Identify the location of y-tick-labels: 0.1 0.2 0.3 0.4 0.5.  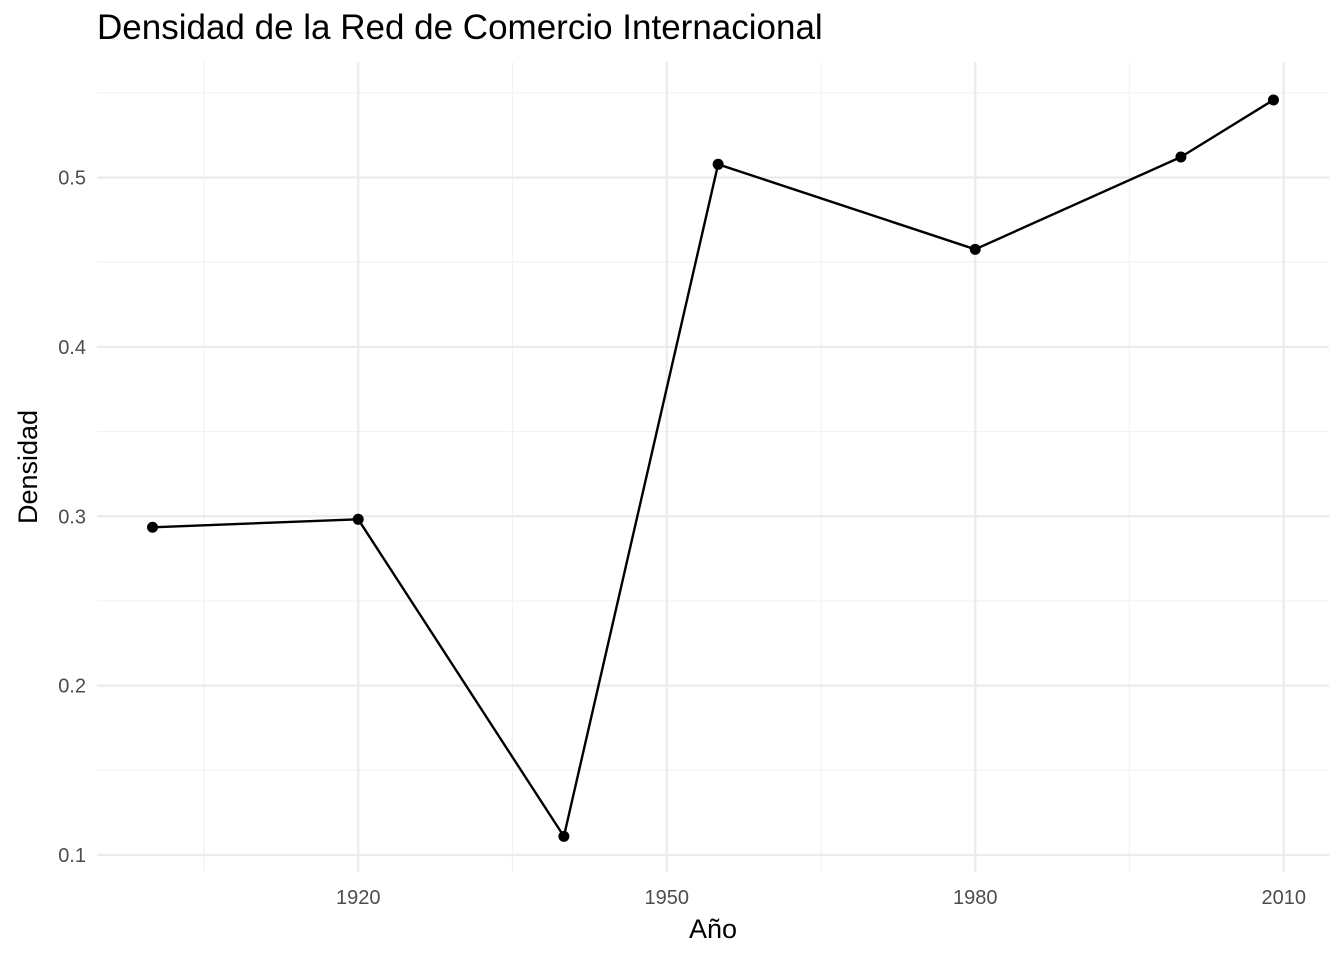
(72, 517).